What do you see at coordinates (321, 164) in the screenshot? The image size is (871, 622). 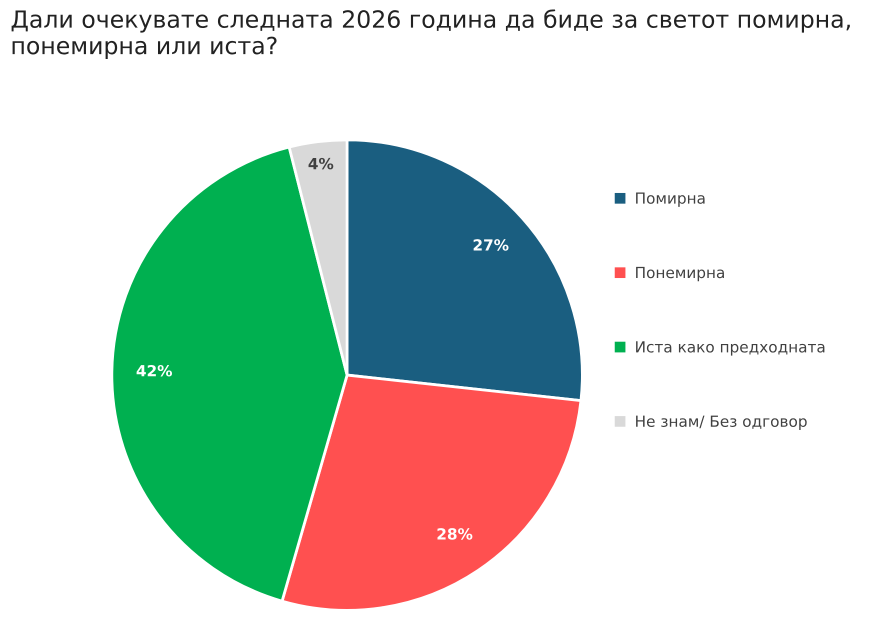 I see `data-label: 4%` at bounding box center [321, 164].